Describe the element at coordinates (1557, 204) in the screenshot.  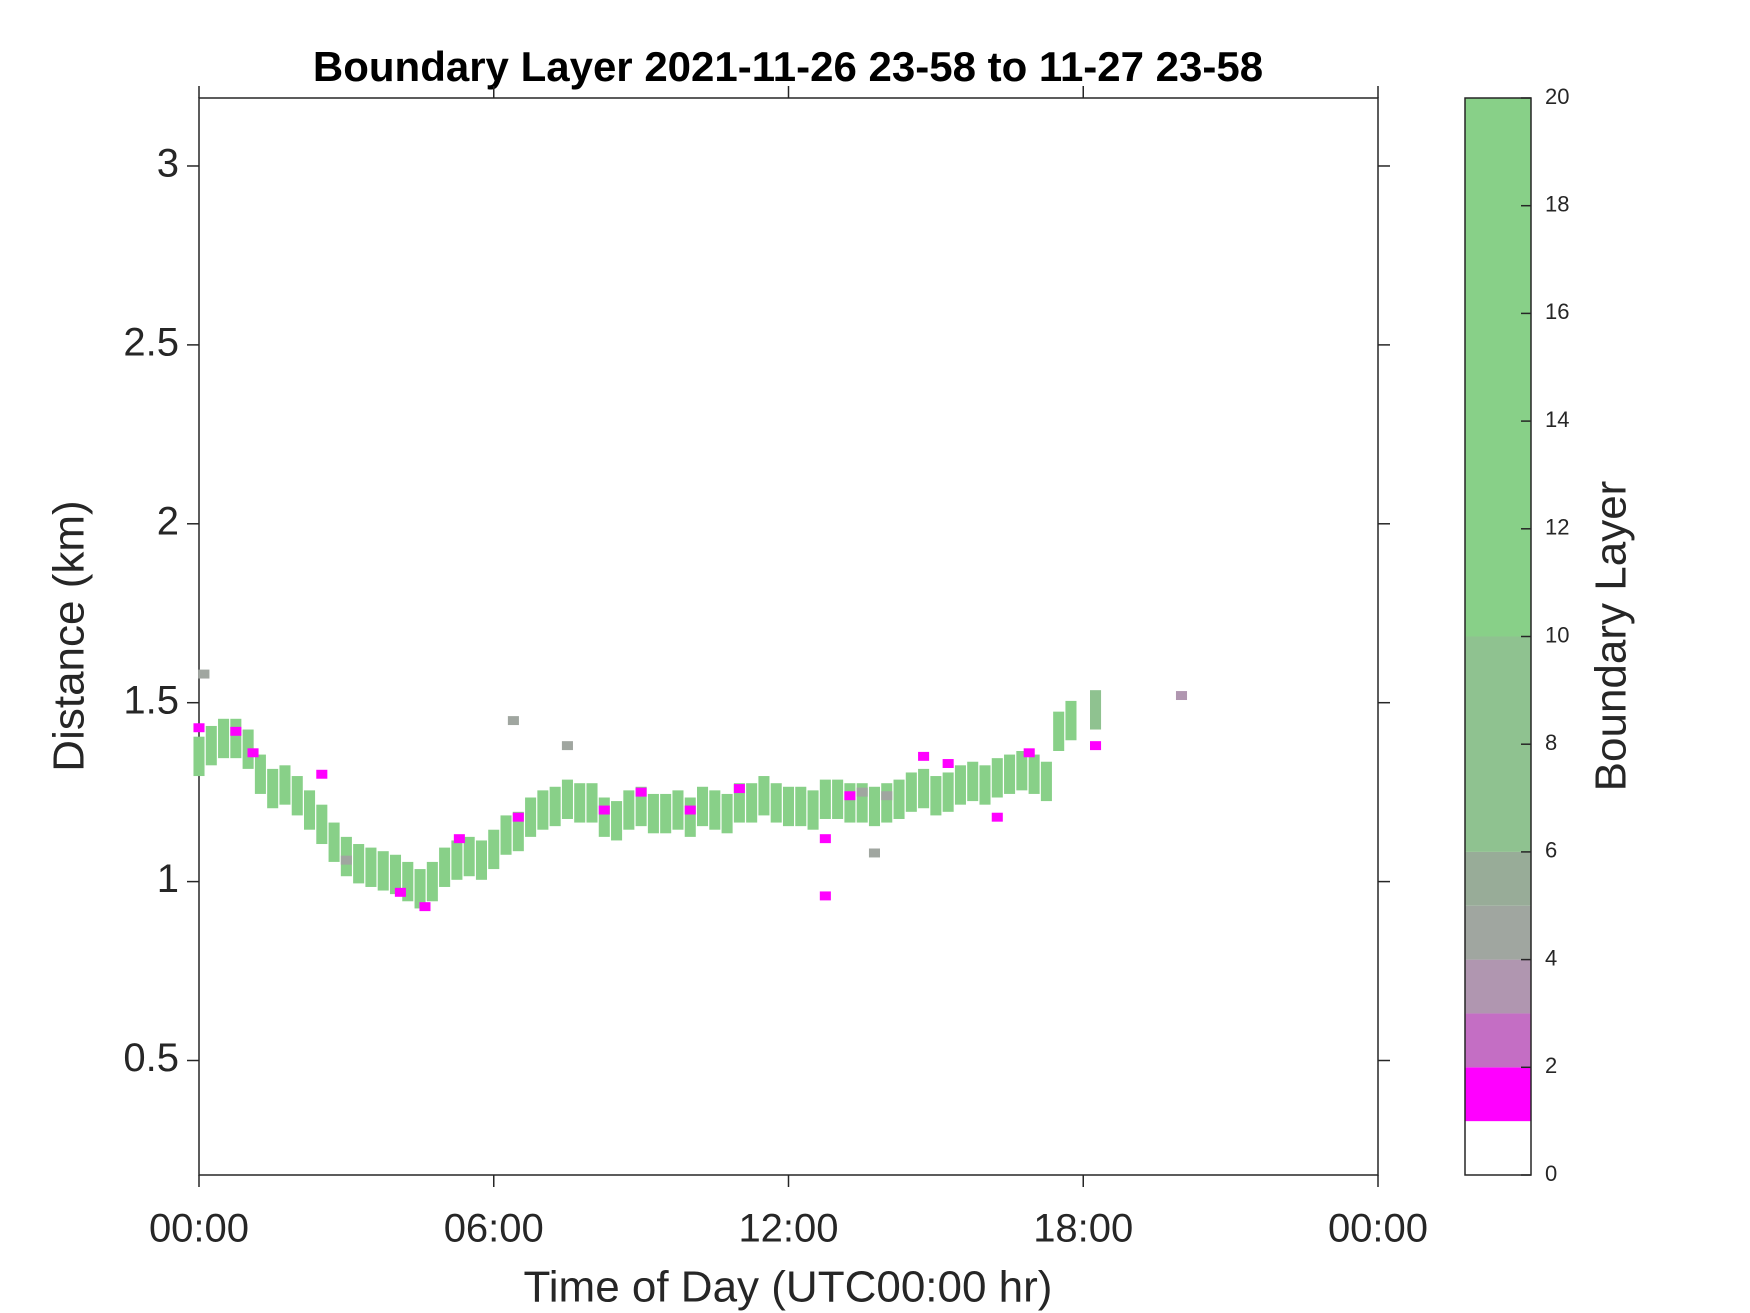
I see `colorbar-tick-label: 18` at that location.